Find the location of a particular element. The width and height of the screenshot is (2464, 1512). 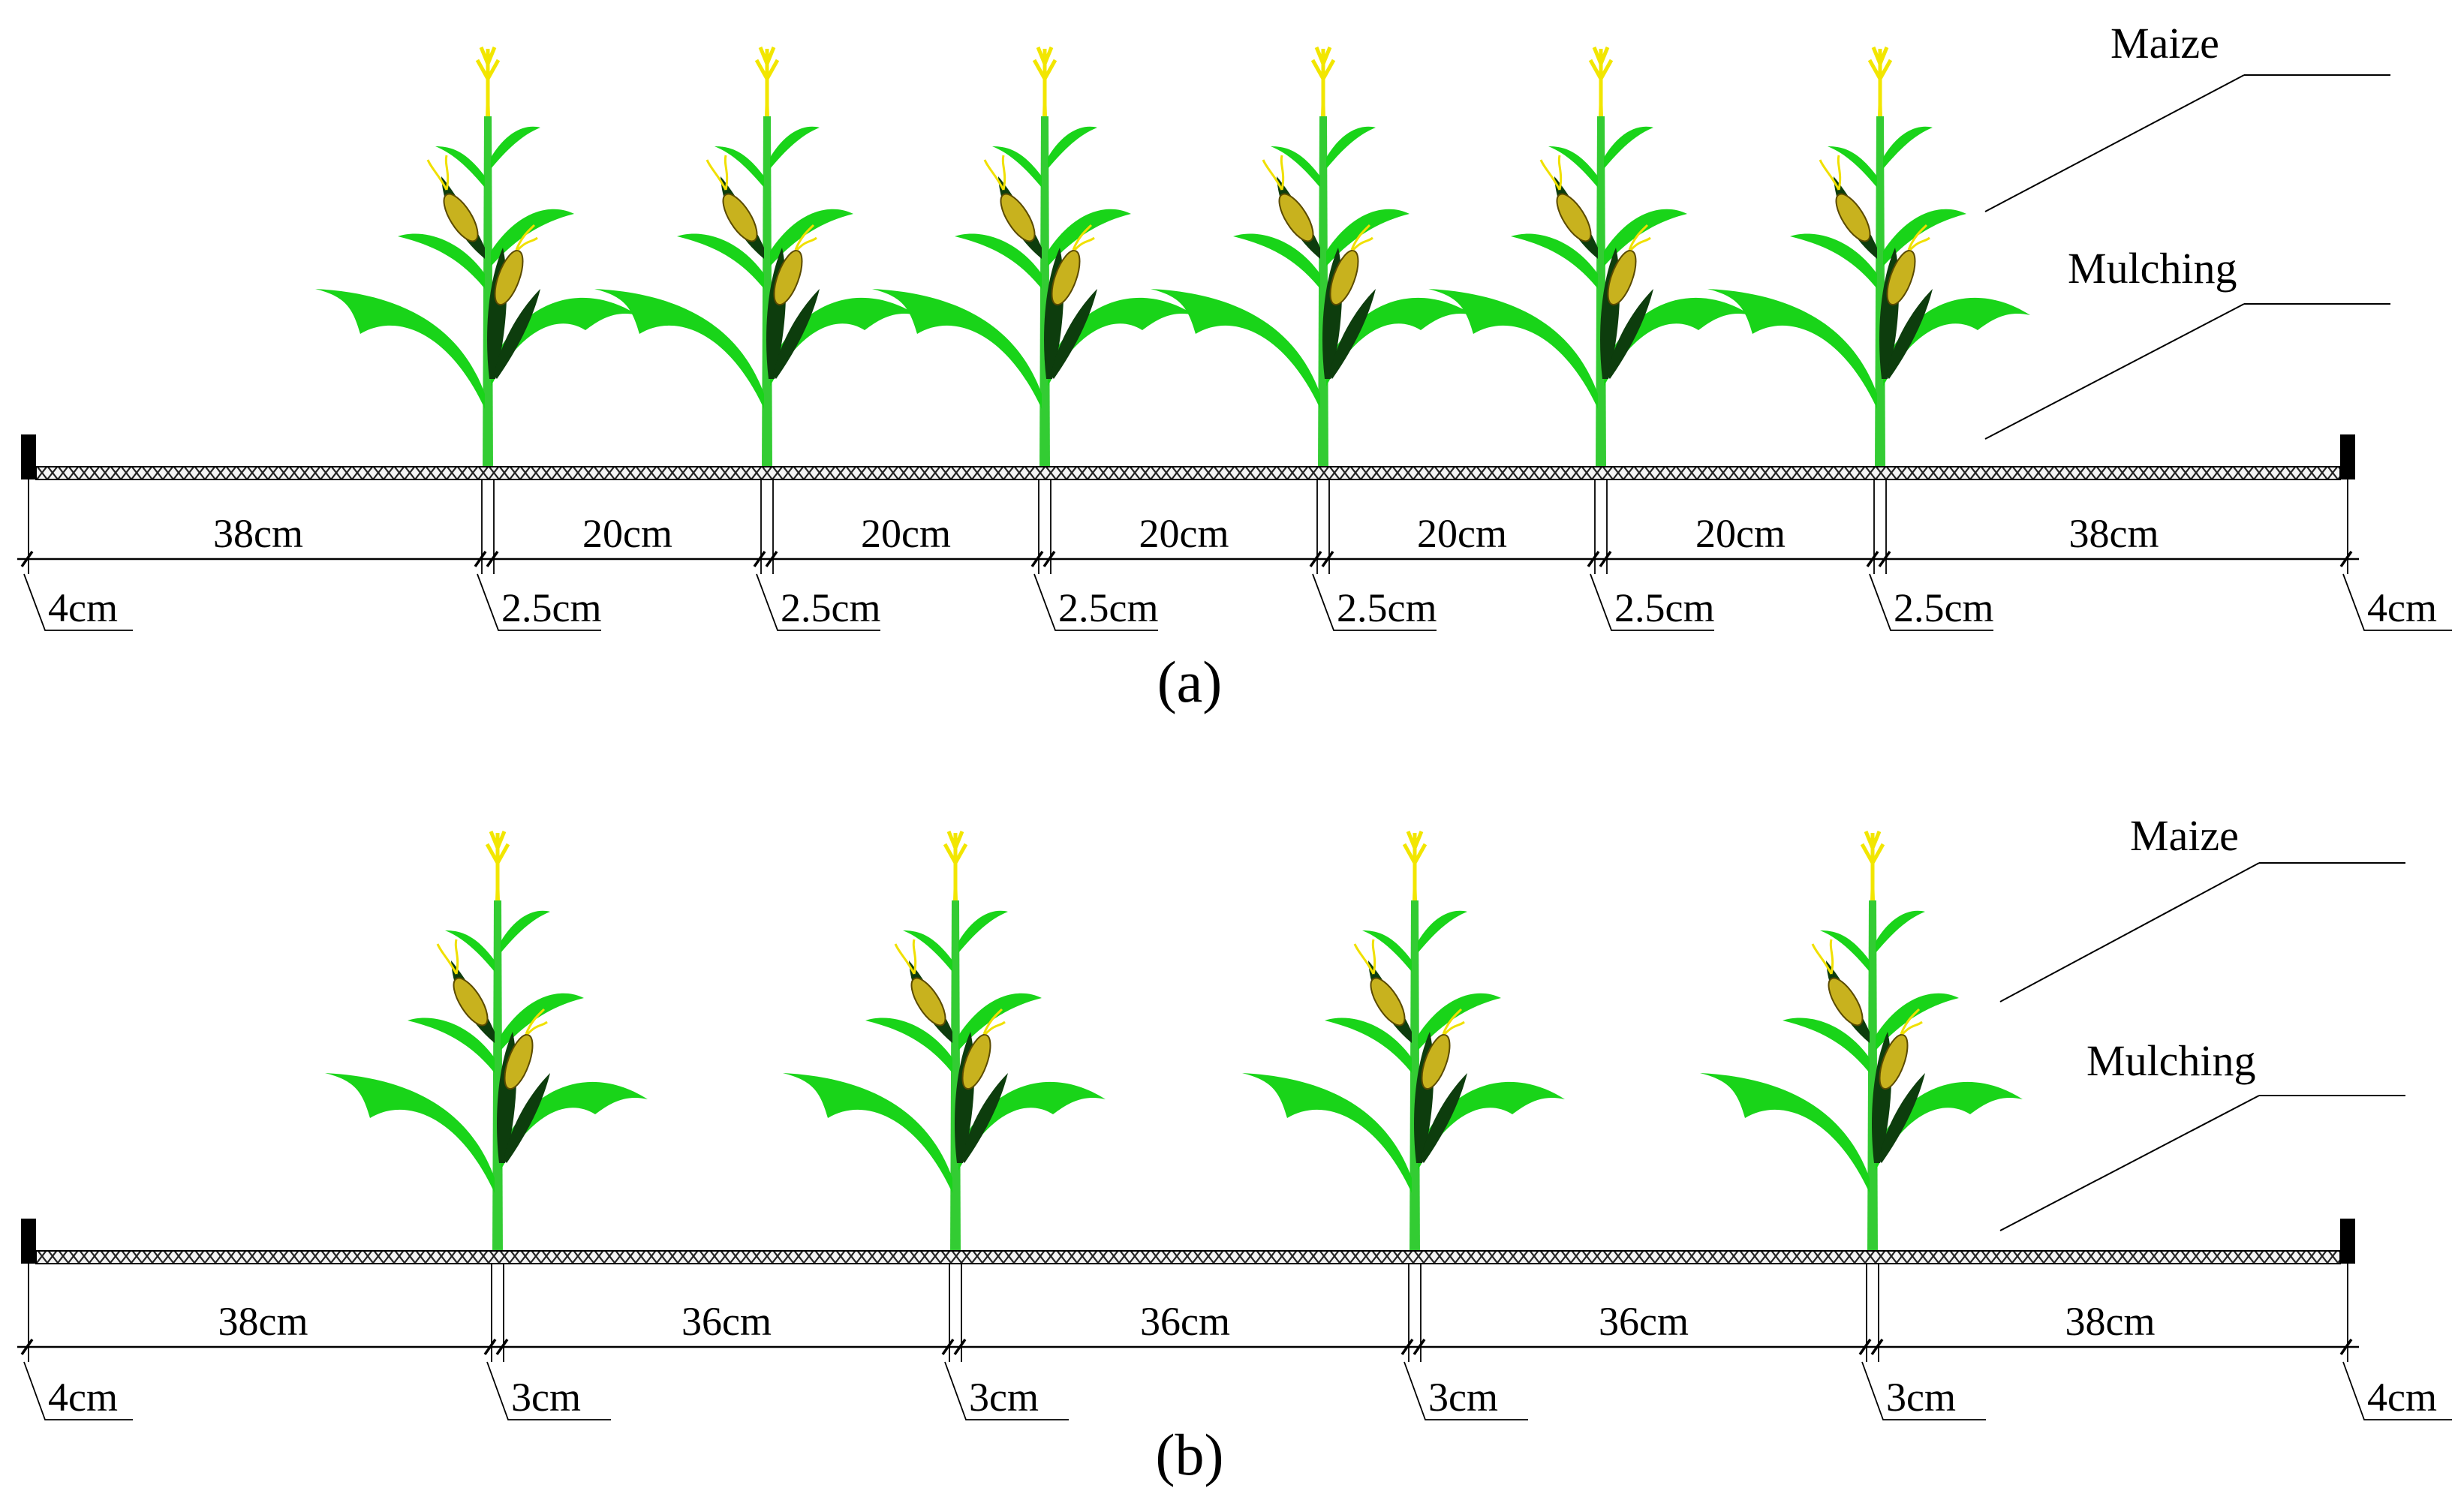

callouts-a: Maize Mulching is located at coordinates (2187, 229).